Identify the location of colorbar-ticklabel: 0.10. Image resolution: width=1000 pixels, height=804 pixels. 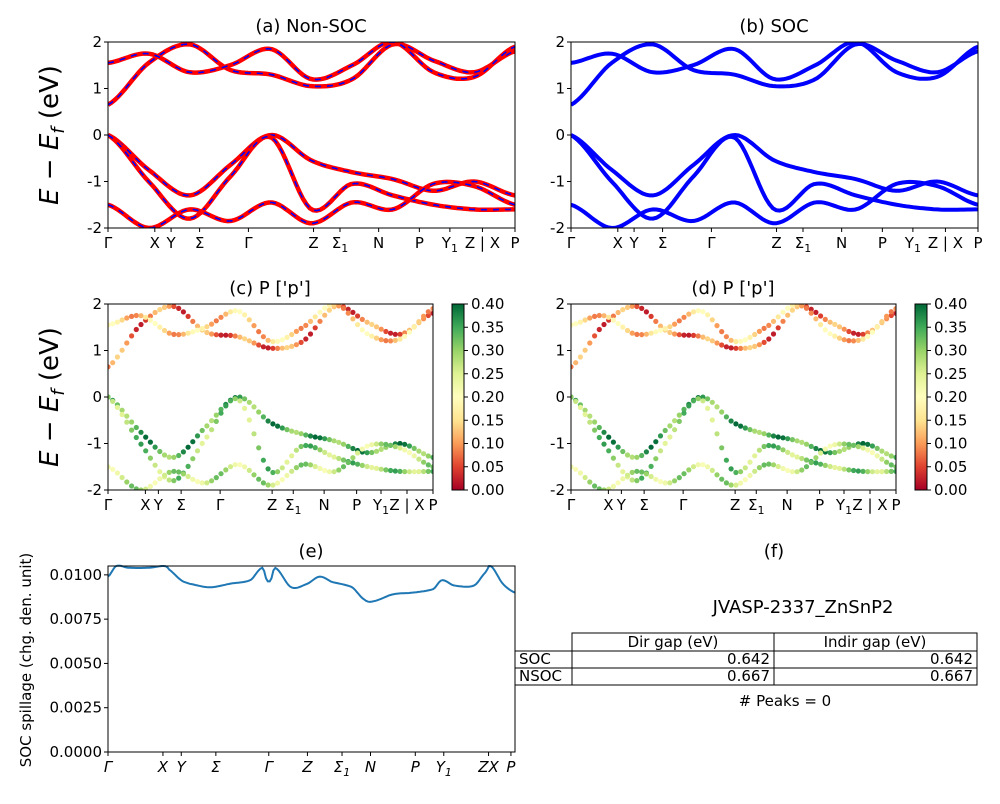
(950, 444).